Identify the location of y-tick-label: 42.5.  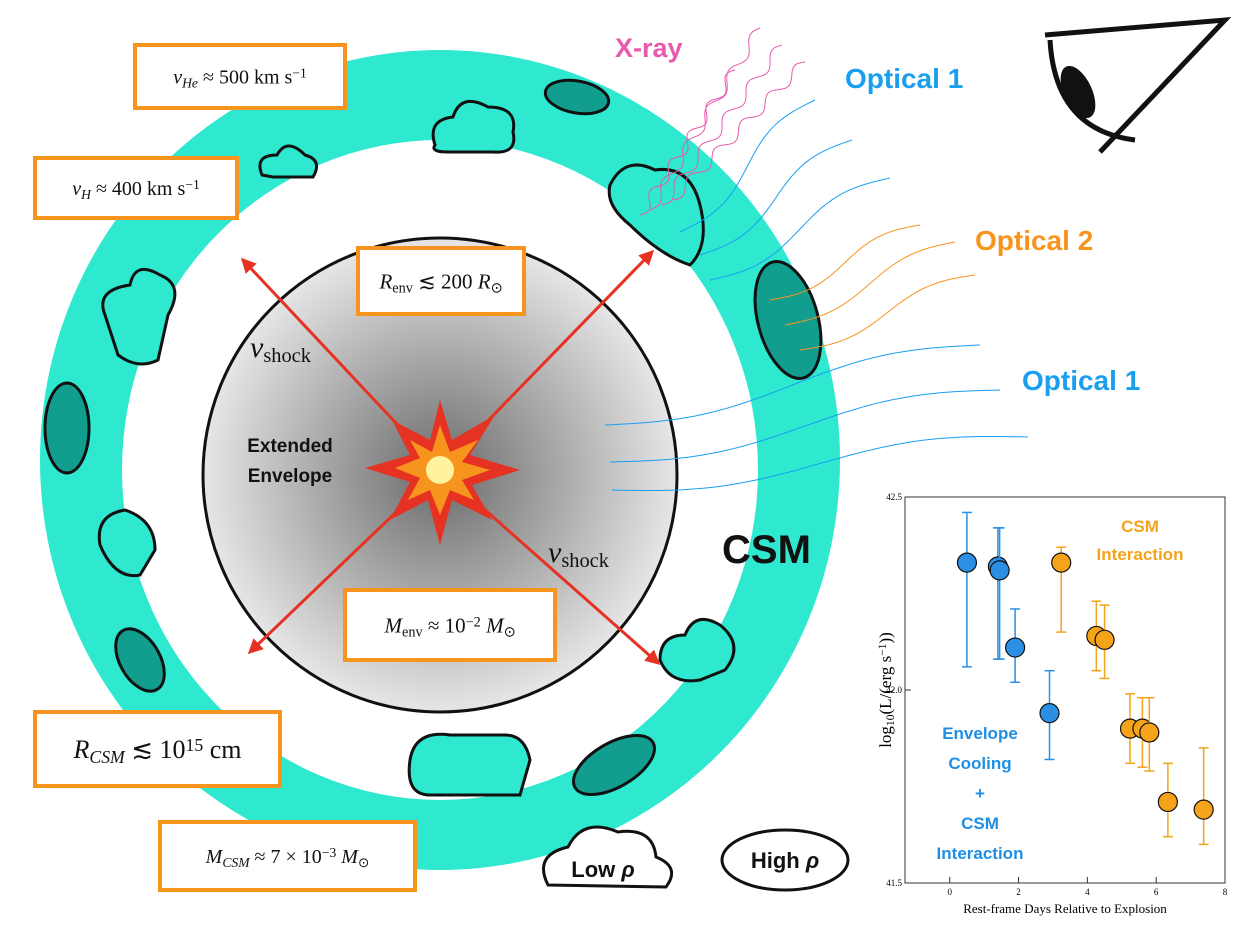
(894, 497).